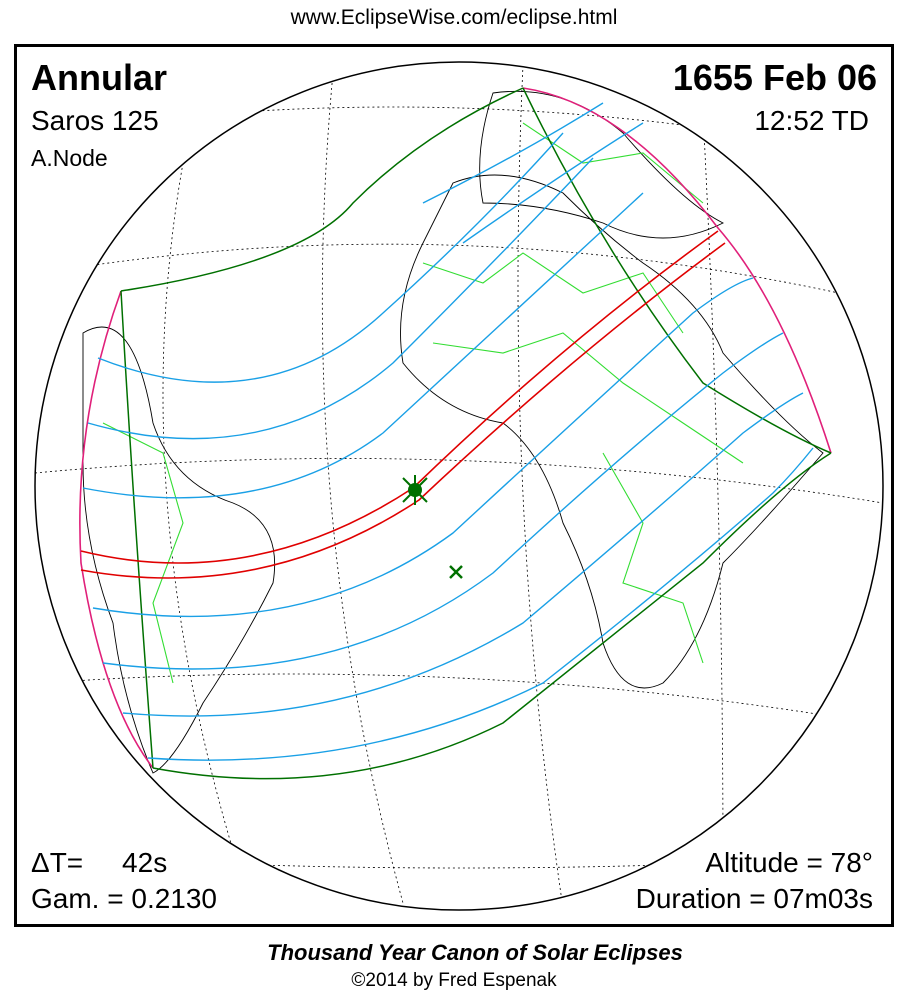 The width and height of the screenshot is (908, 1004). Describe the element at coordinates (99, 862) in the screenshot. I see `delta-t: ΔT= 42s` at that location.